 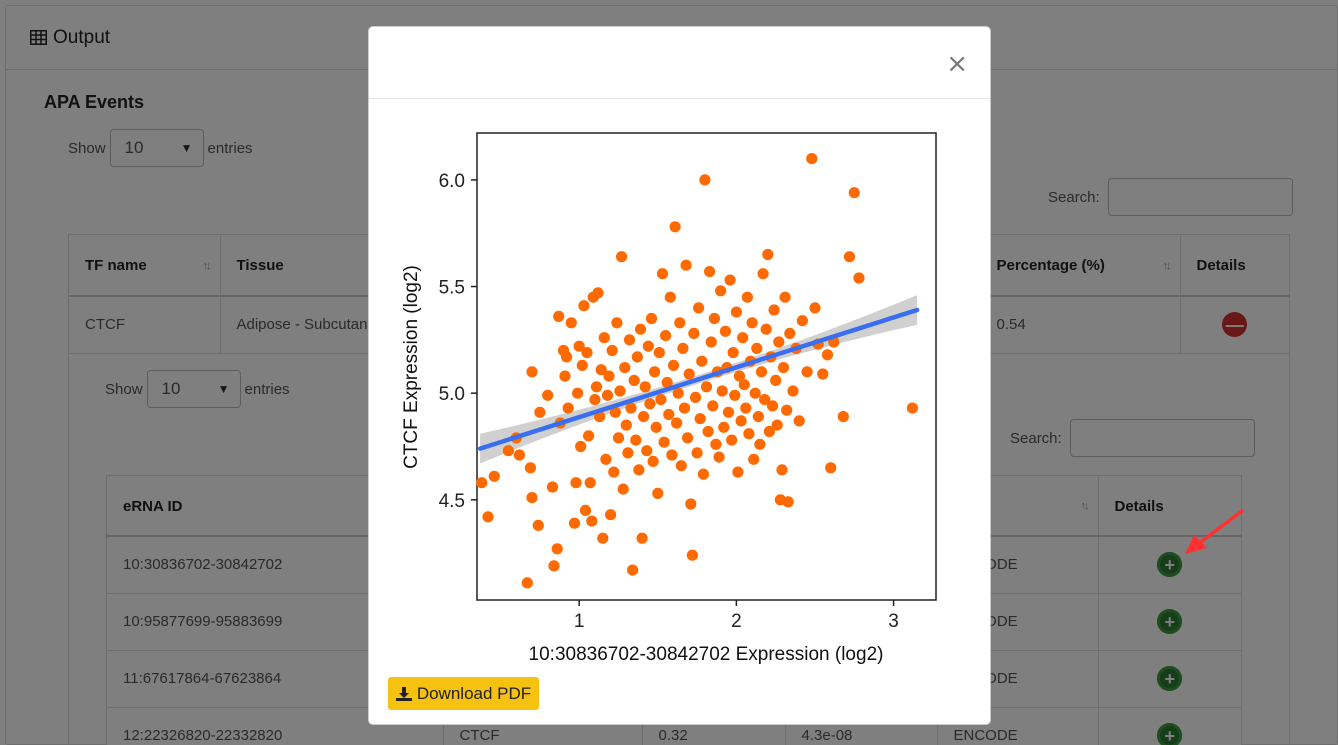 I want to click on x-tick-label: 2, so click(x=736, y=621).